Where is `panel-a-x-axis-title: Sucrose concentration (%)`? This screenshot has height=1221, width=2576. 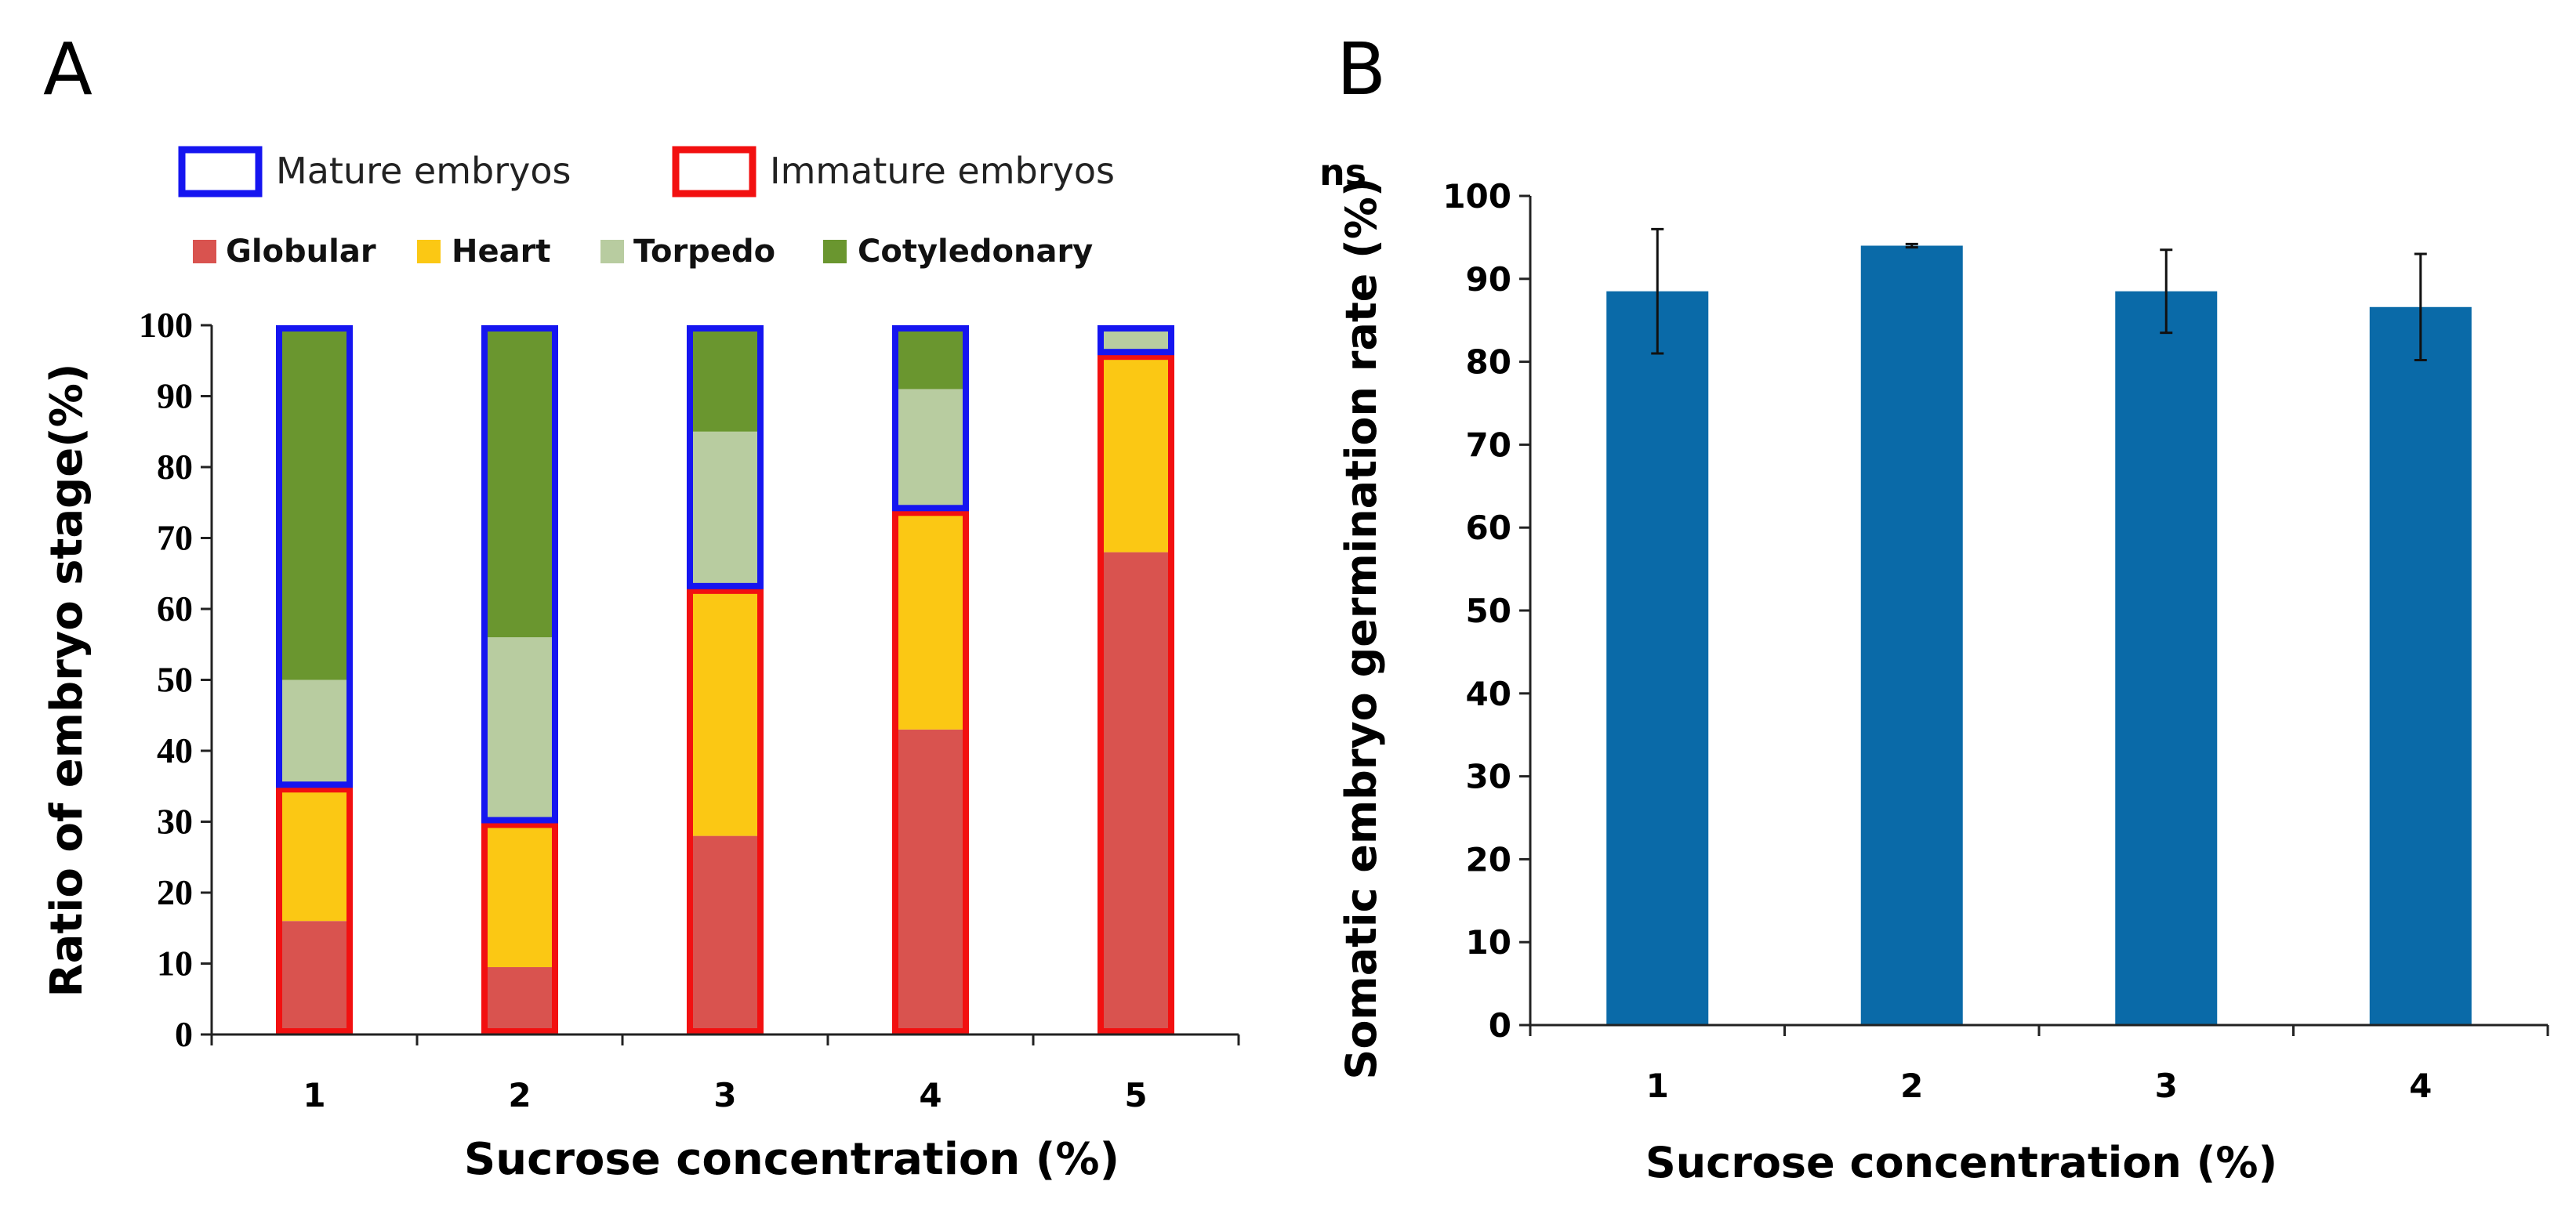 panel-a-x-axis-title: Sucrose concentration (%) is located at coordinates (792, 1159).